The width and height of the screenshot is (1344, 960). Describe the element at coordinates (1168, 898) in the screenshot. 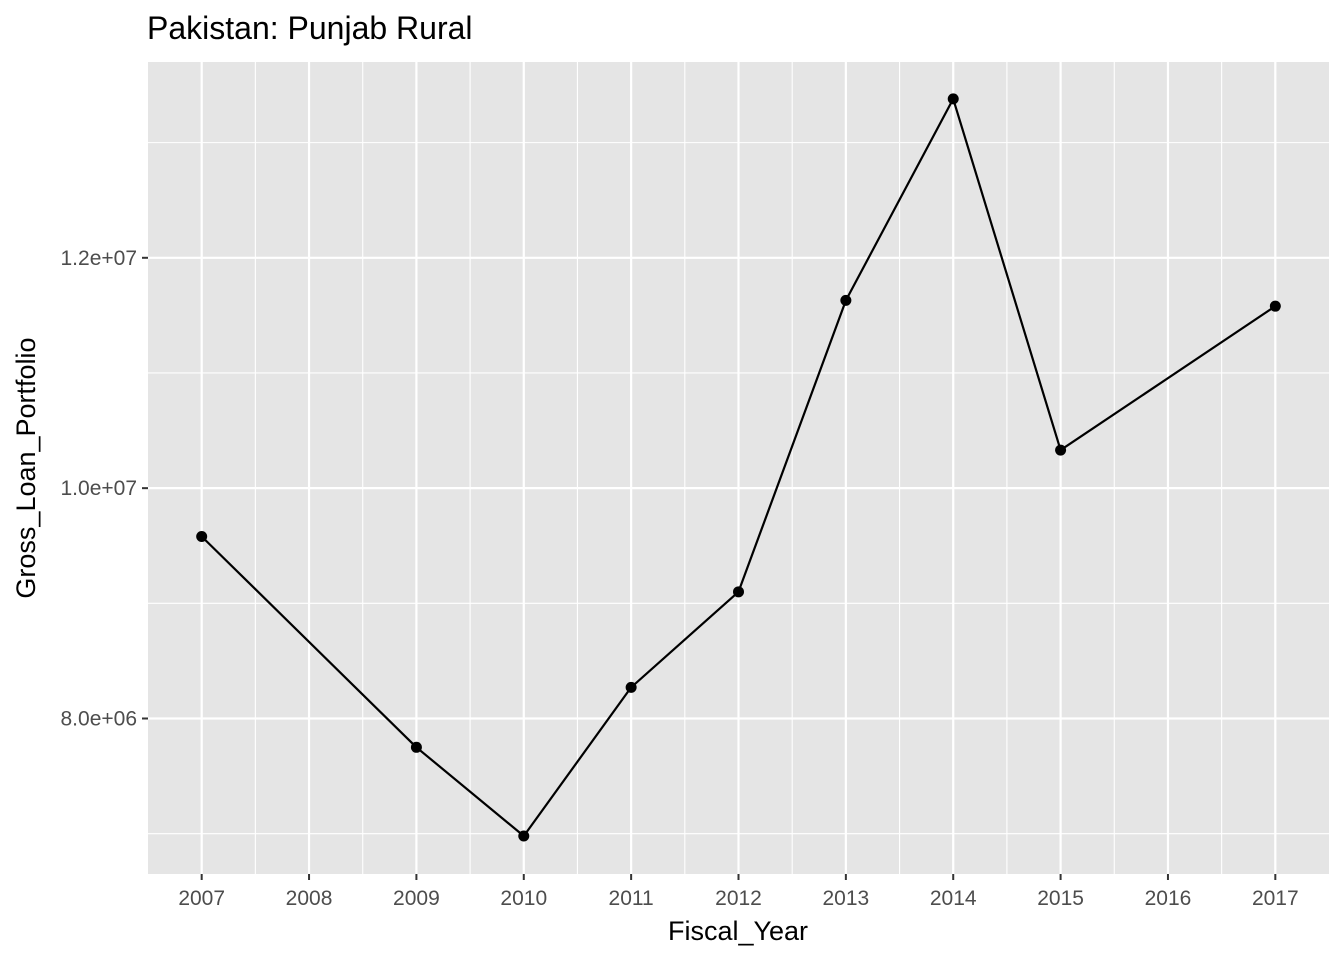

I see `x-tick-label: 2016` at that location.